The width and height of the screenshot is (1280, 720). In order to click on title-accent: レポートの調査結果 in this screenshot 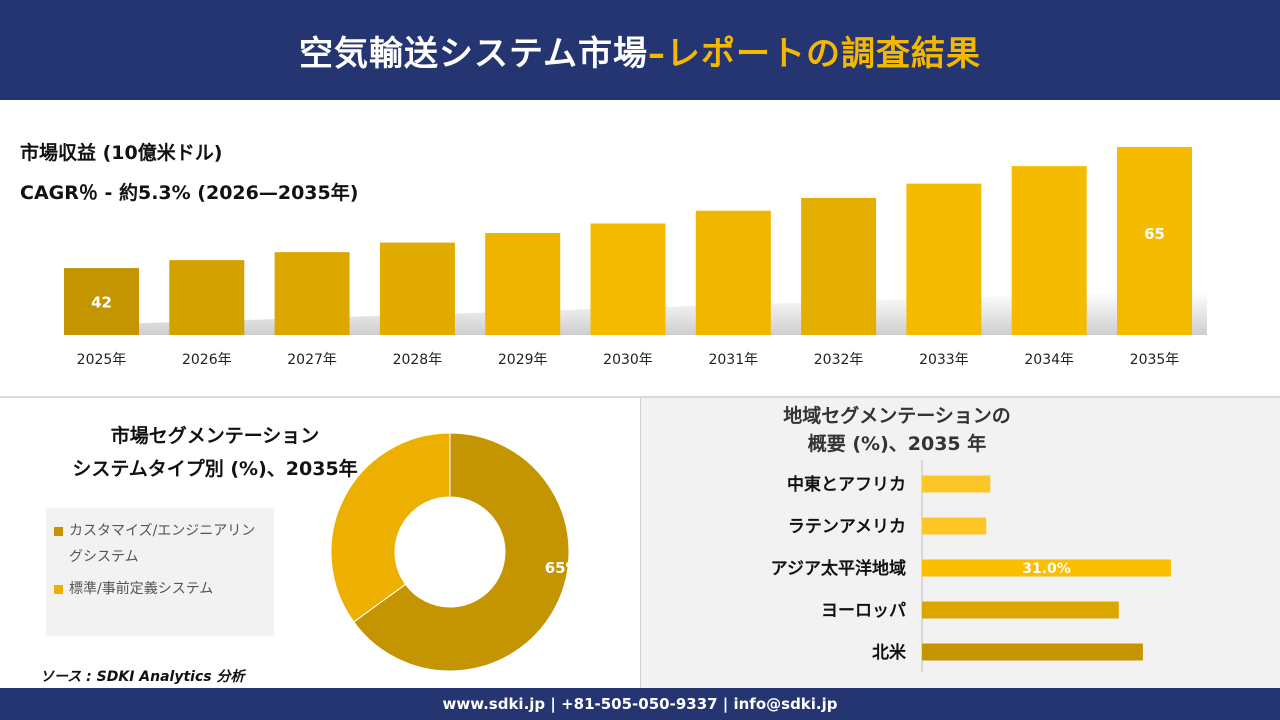, I will do `click(823, 53)`.